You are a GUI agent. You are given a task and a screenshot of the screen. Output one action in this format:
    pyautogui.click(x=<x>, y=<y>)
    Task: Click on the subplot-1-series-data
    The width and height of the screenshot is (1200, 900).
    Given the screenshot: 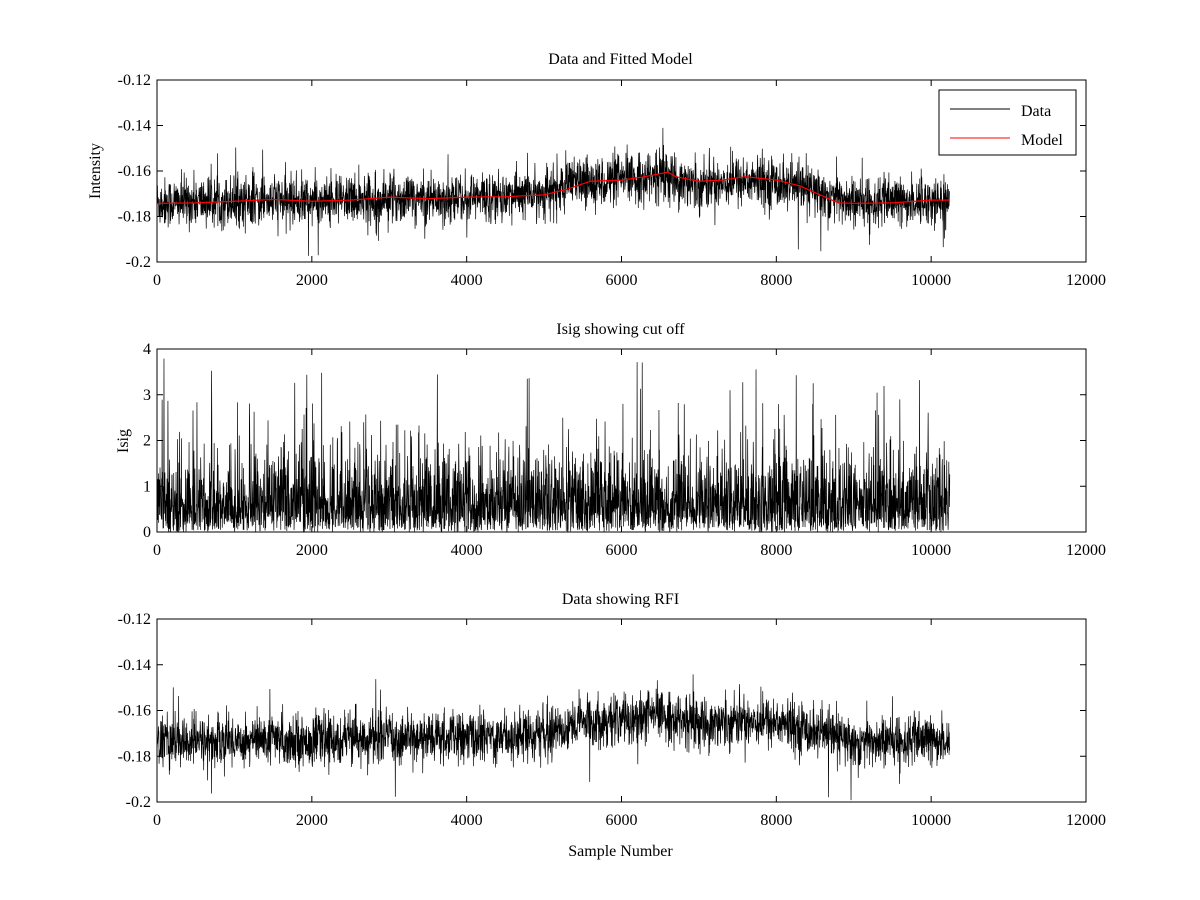 What is the action you would take?
    pyautogui.click(x=553, y=191)
    